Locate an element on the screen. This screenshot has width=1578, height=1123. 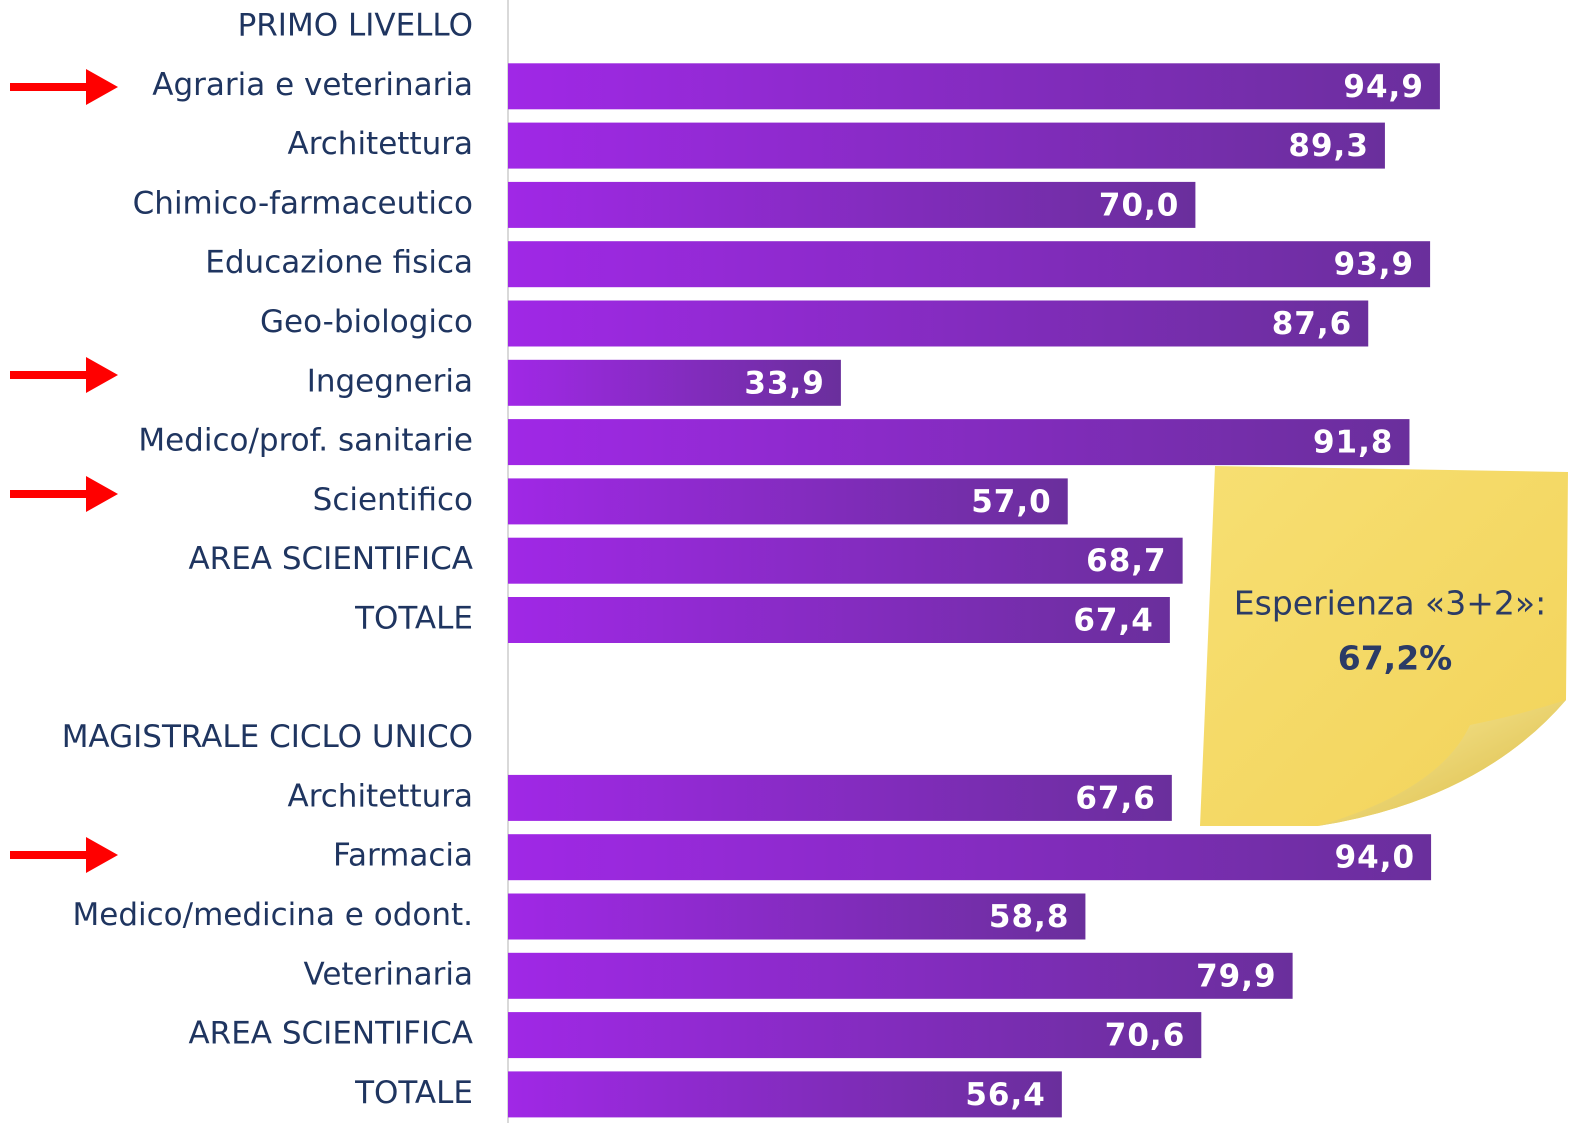
category-label: Ingegneria is located at coordinates (390, 381).